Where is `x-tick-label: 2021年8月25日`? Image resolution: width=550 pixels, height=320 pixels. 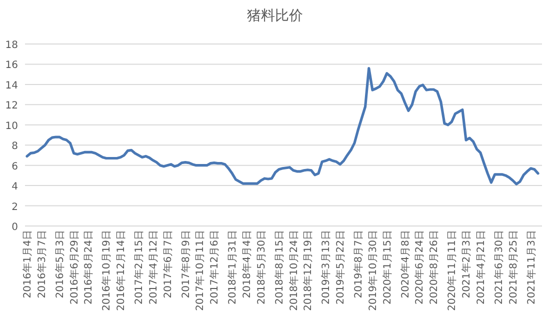
x-tick-label: 2021年8月25日 is located at coordinates (513, 267).